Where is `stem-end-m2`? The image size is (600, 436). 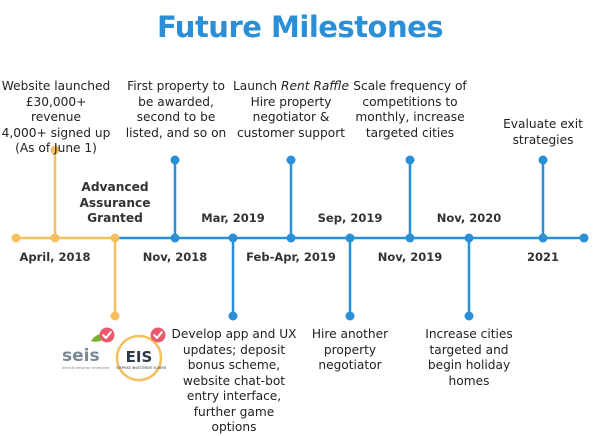 stem-end-m2 is located at coordinates (115, 316).